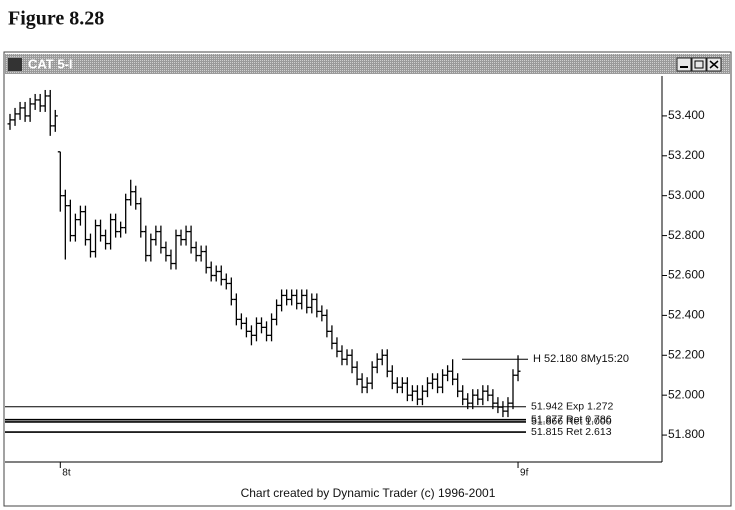 This screenshot has width=735, height=510. I want to click on window-icon, so click(15, 64).